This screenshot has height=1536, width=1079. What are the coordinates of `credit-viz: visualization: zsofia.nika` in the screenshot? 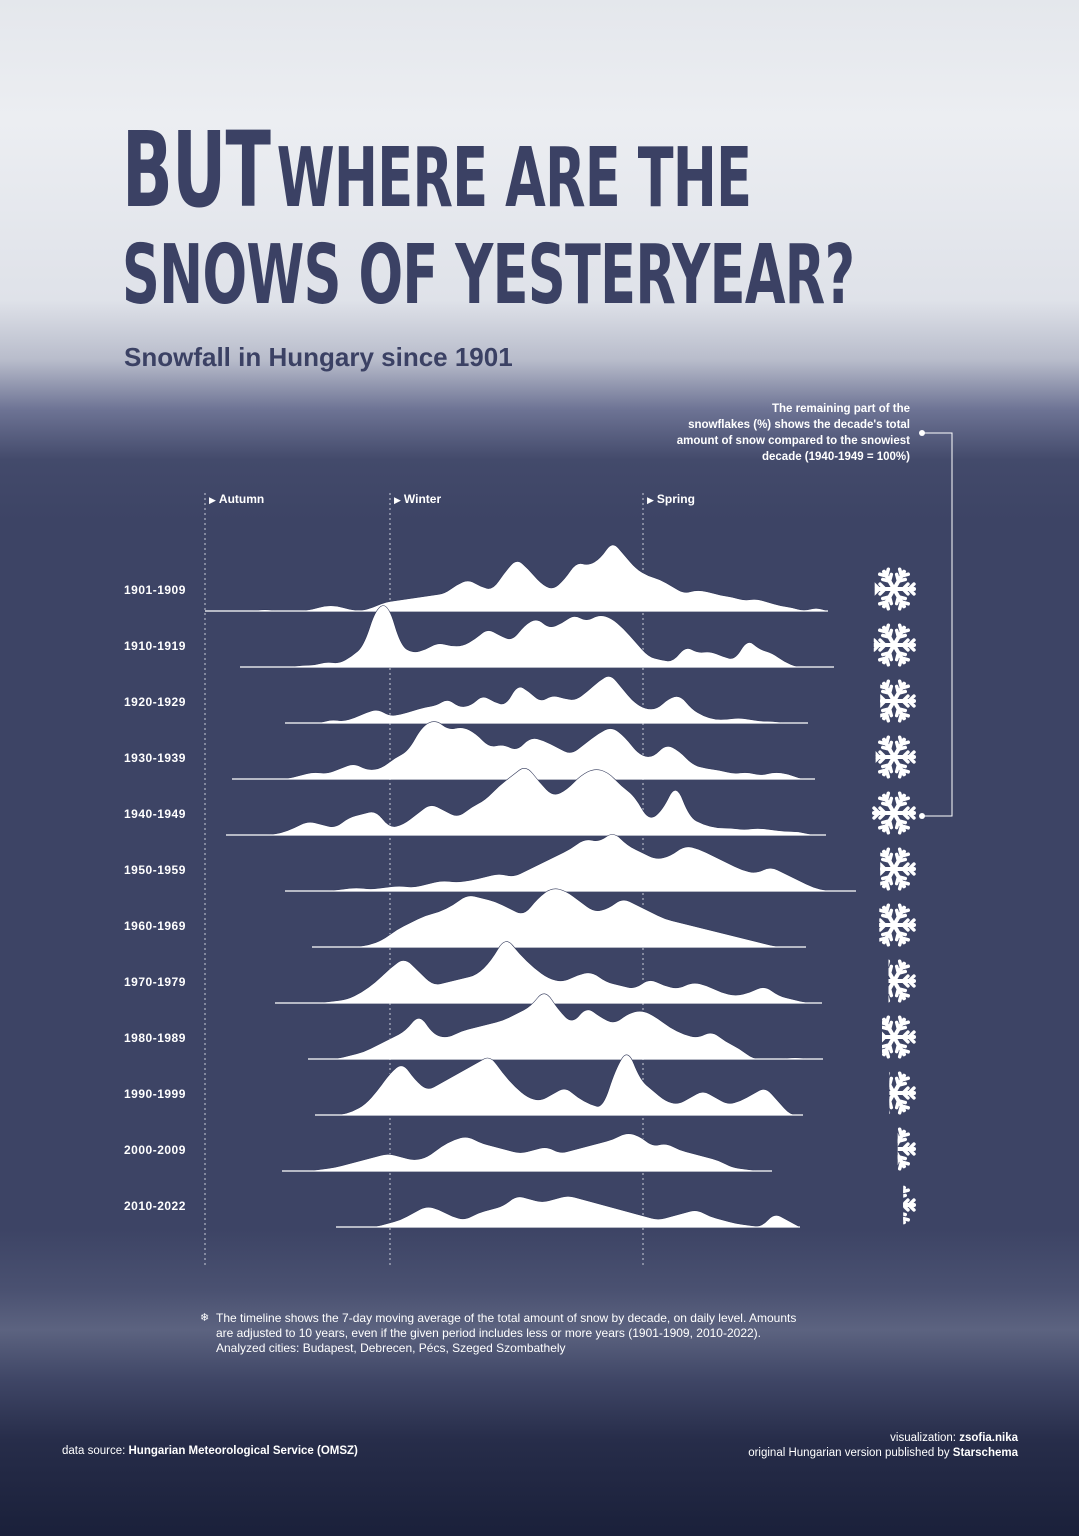 It's located at (883, 1438).